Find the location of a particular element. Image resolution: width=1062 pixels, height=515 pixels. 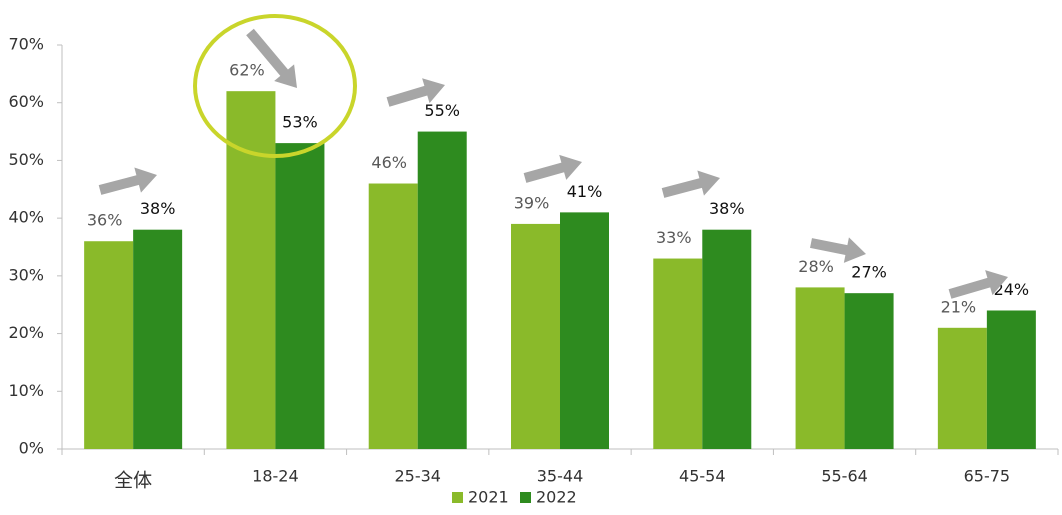

legend-label: 2021 is located at coordinates (488, 497).